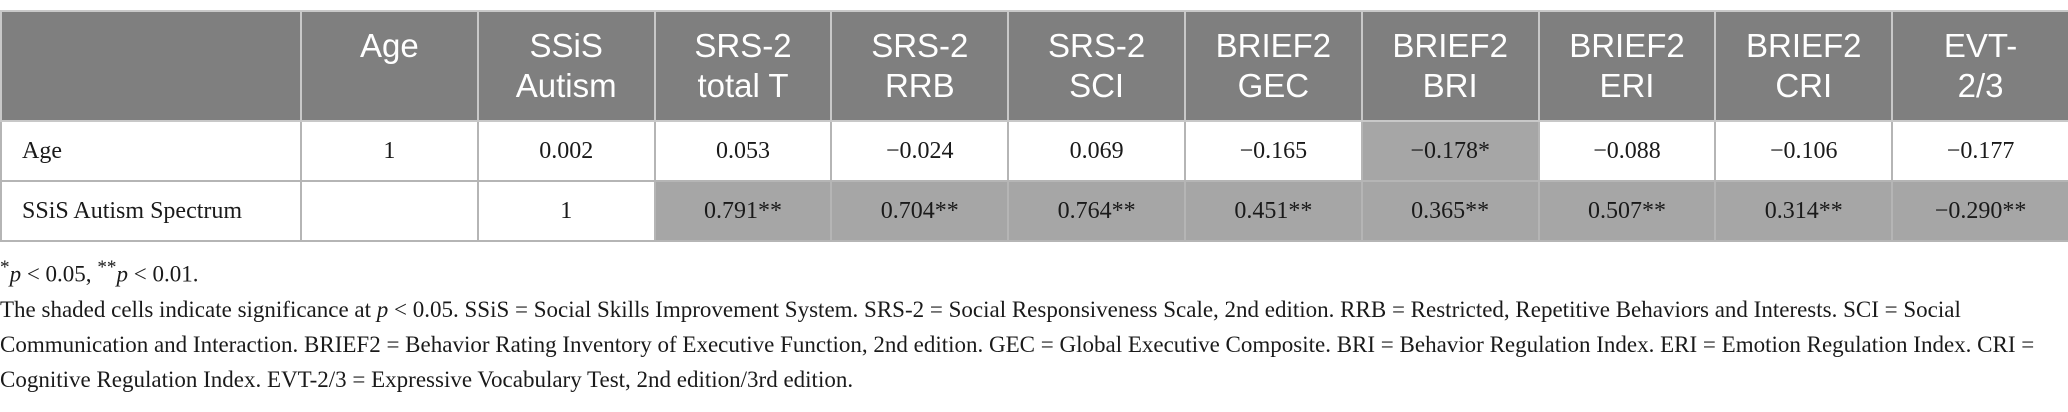 The width and height of the screenshot is (2068, 412). Describe the element at coordinates (920, 45) in the screenshot. I see `header-srs2-rrb-line1: SRS-2` at that location.